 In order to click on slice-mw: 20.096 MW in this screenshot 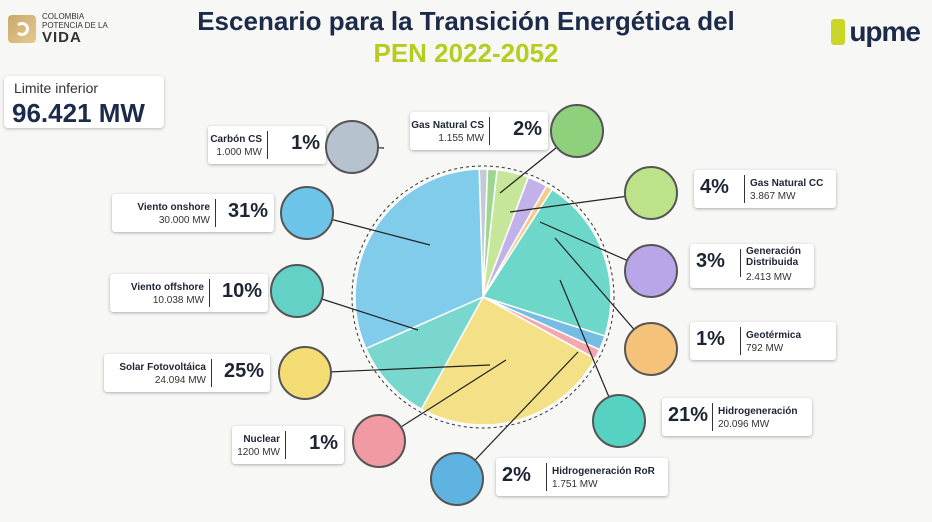, I will do `click(744, 424)`.